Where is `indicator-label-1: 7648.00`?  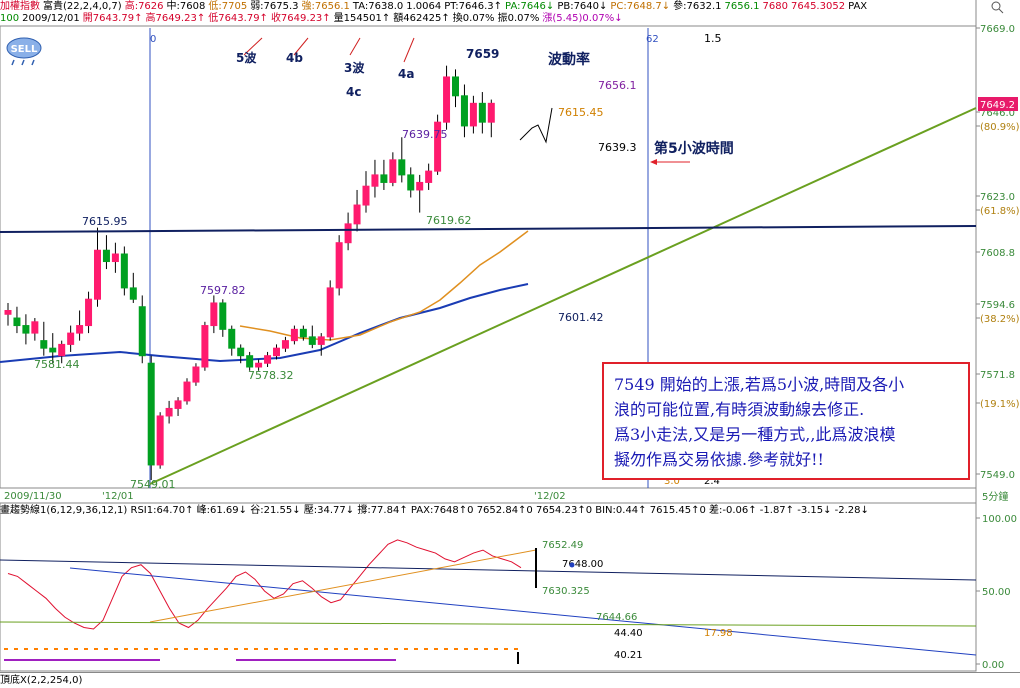
indicator-label-1: 7648.00 is located at coordinates (582, 564).